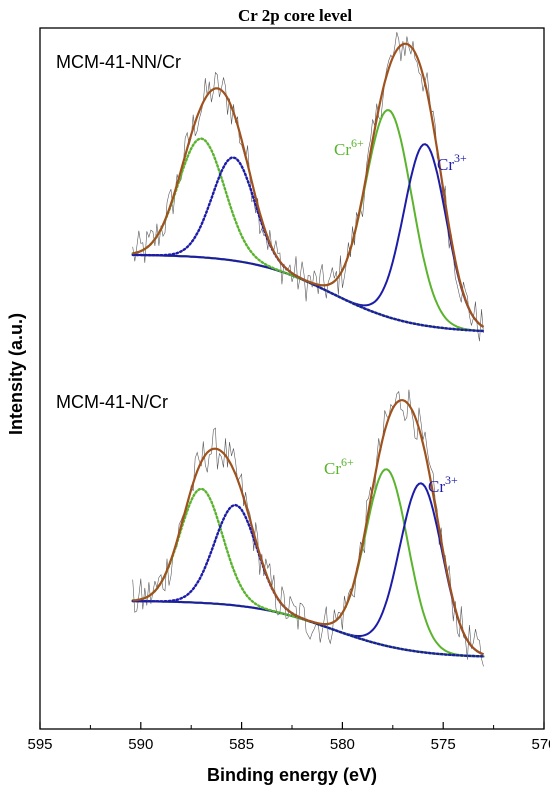  I want to click on x-tick-label: 570, so click(540, 744).